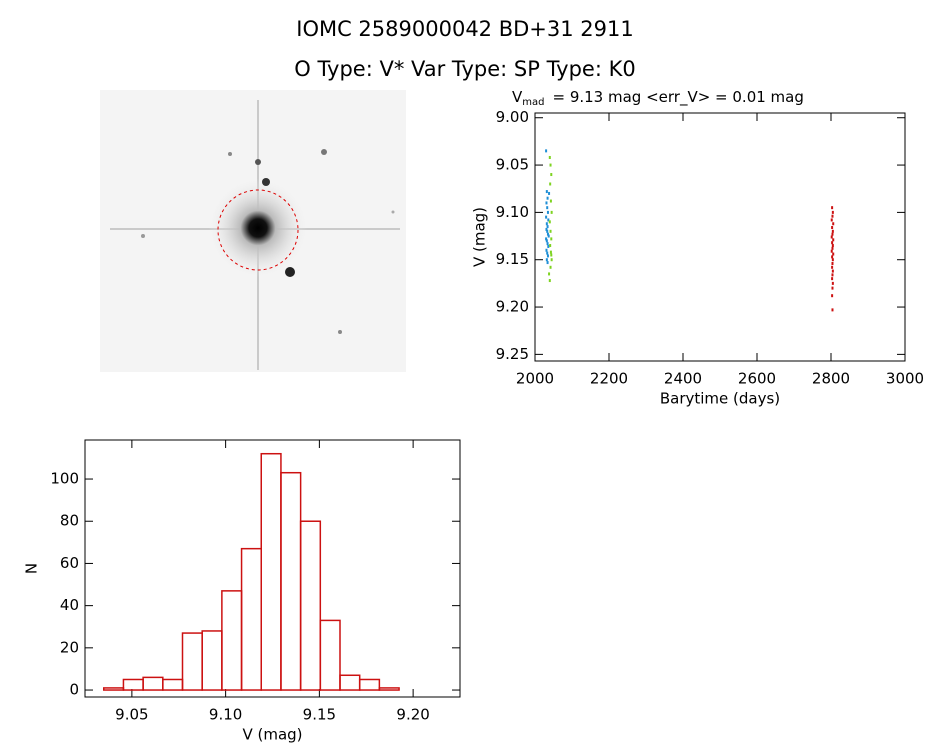  What do you see at coordinates (69, 521) in the screenshot?
I see `y-tick-label: 80` at bounding box center [69, 521].